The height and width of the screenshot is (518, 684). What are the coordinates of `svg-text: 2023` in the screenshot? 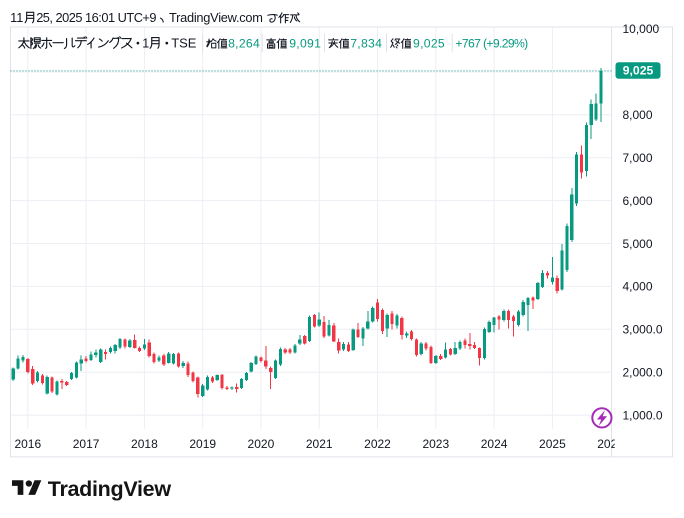 It's located at (435, 444).